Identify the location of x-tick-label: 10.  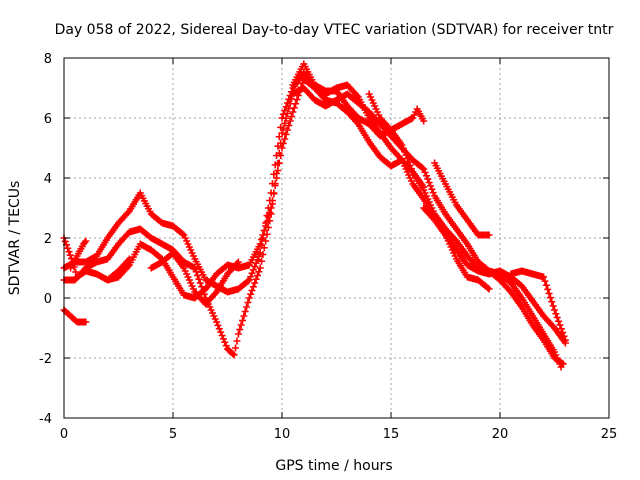
(282, 434).